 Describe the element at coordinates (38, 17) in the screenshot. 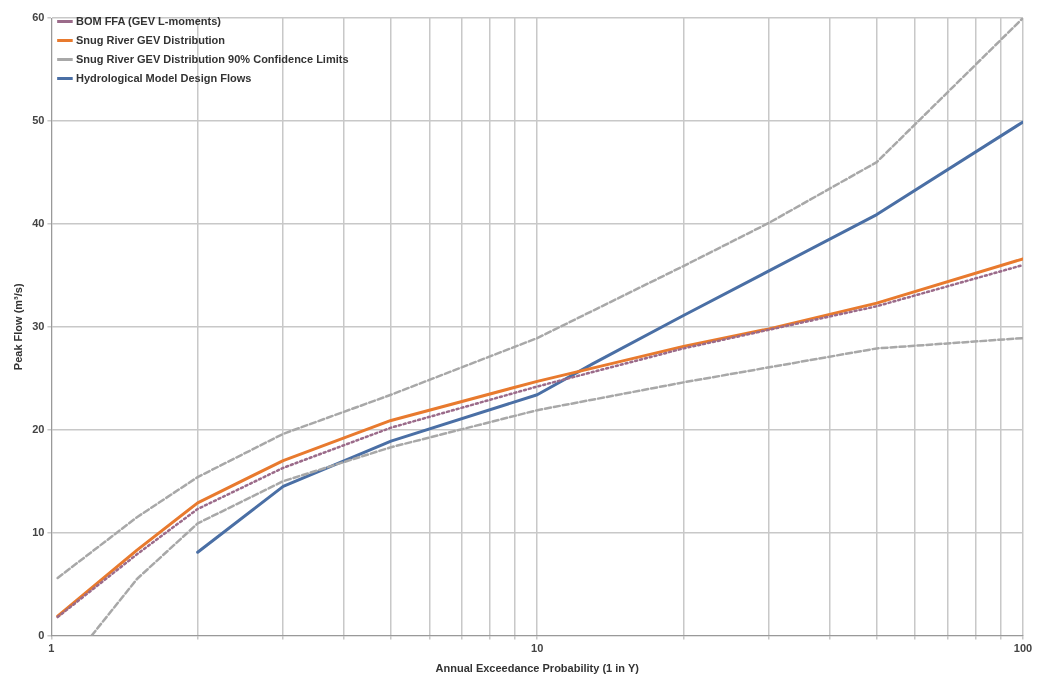

I see `y-tick-label: 60` at that location.